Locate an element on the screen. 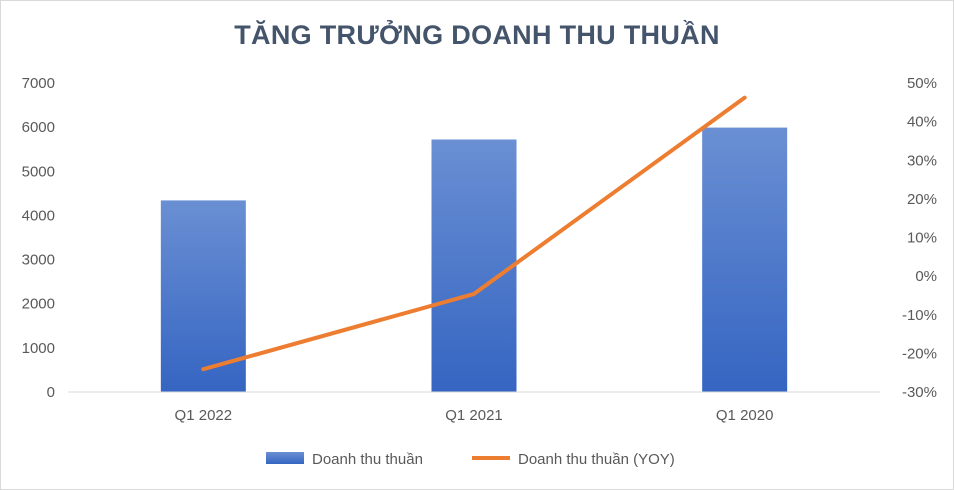 Image resolution: width=954 pixels, height=490 pixels. right-tick-label: 50% is located at coordinates (922, 83).